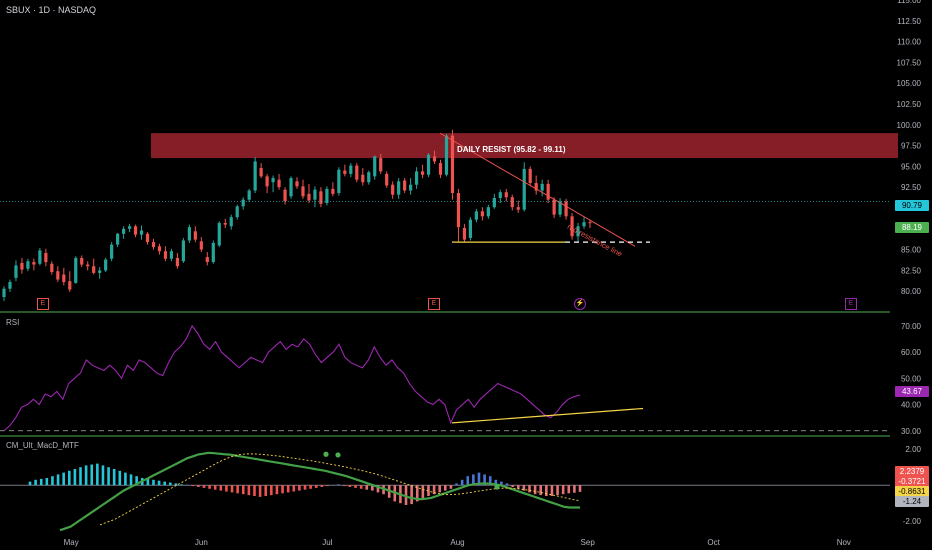 Image resolution: width=932 pixels, height=550 pixels. I want to click on rsi-tick-label: 40.00, so click(911, 405).